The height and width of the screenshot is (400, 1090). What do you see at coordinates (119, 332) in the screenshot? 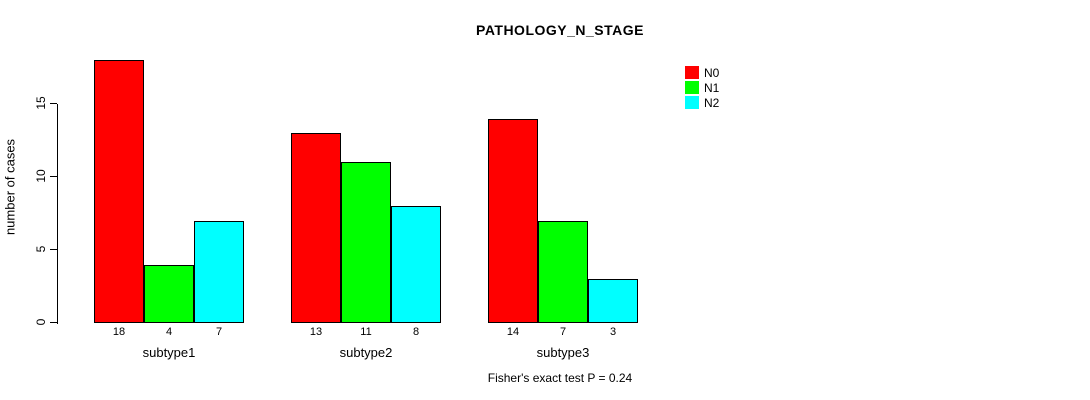
I see `bar-value-label: 18` at bounding box center [119, 332].